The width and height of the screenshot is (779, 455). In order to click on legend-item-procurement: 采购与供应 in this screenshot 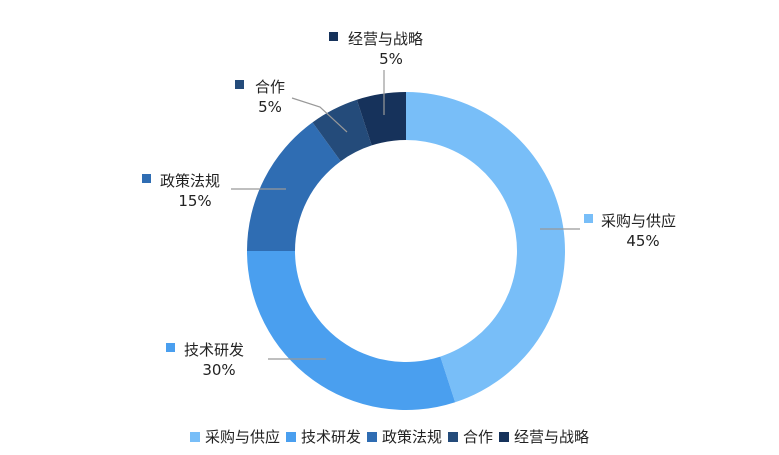, I will do `click(234, 436)`.